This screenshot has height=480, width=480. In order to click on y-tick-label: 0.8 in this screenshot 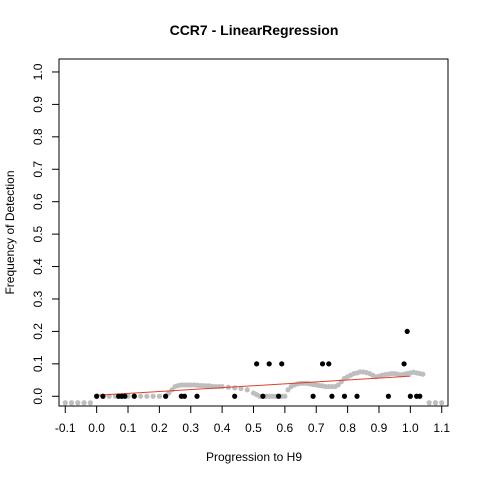, I will do `click(38, 136)`.